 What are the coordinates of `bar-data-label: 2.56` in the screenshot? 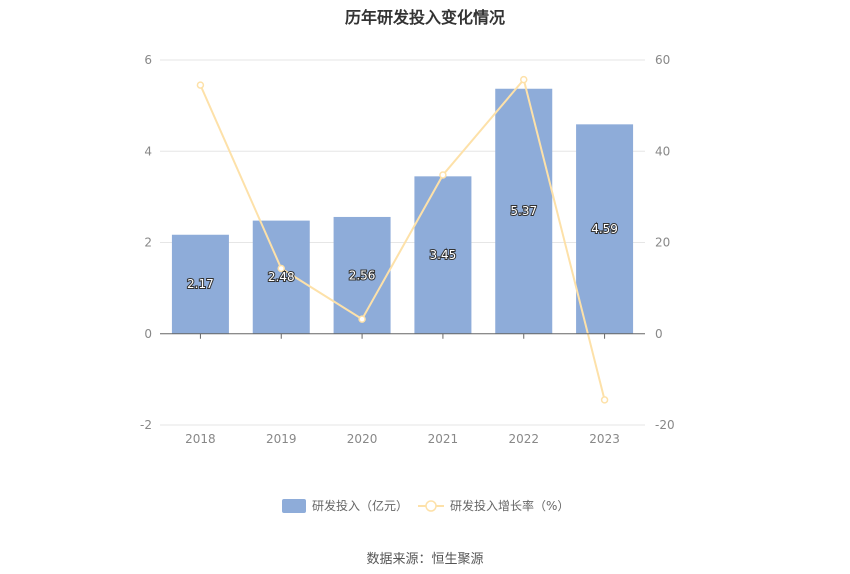 It's located at (362, 275).